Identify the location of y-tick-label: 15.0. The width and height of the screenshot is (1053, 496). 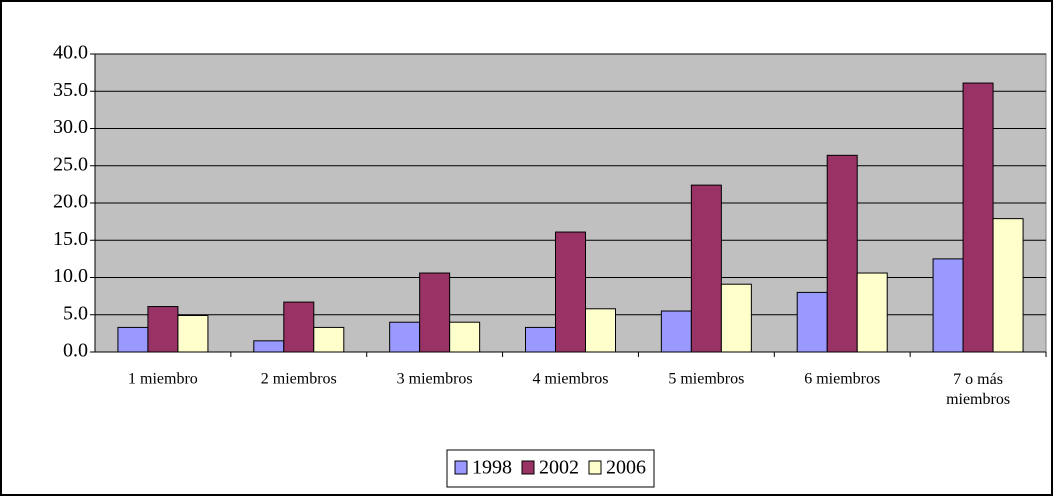
(70, 239).